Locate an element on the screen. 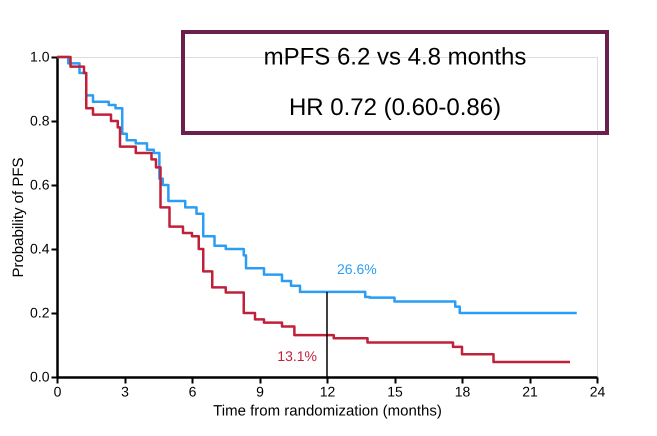 This screenshot has height=436, width=657. x-axis-title: Time from randomization (months) is located at coordinates (327, 411).